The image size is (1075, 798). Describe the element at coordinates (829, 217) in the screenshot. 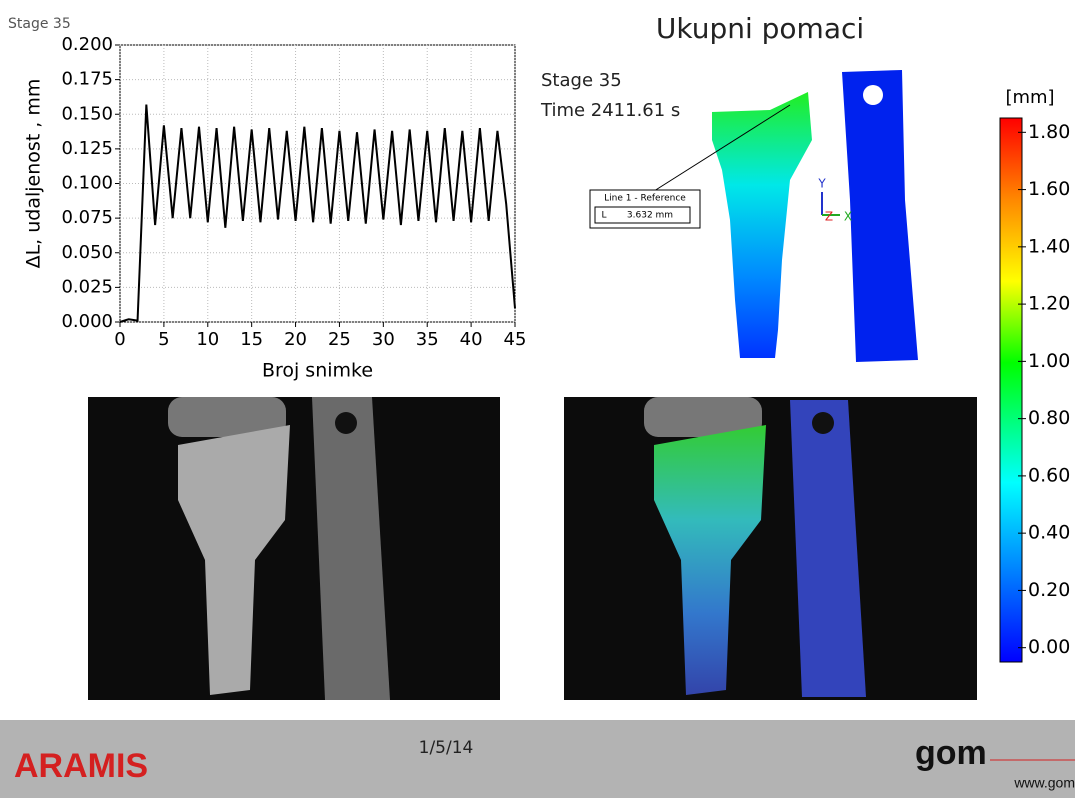

I see `axis-z-label: Z` at that location.